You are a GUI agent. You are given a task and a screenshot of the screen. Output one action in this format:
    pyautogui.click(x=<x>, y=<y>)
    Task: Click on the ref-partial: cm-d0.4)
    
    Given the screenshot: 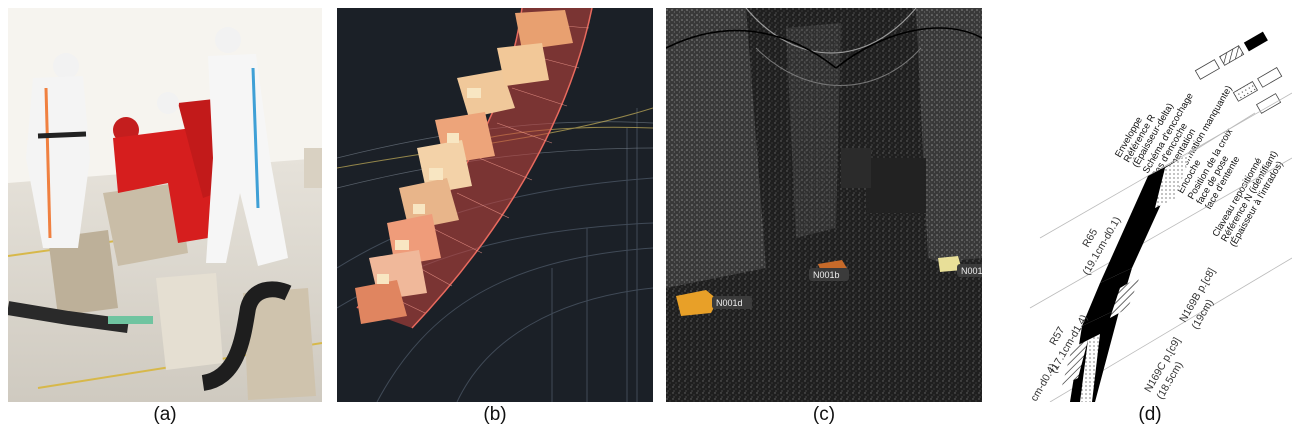 What is the action you would take?
    pyautogui.click(x=1043, y=382)
    